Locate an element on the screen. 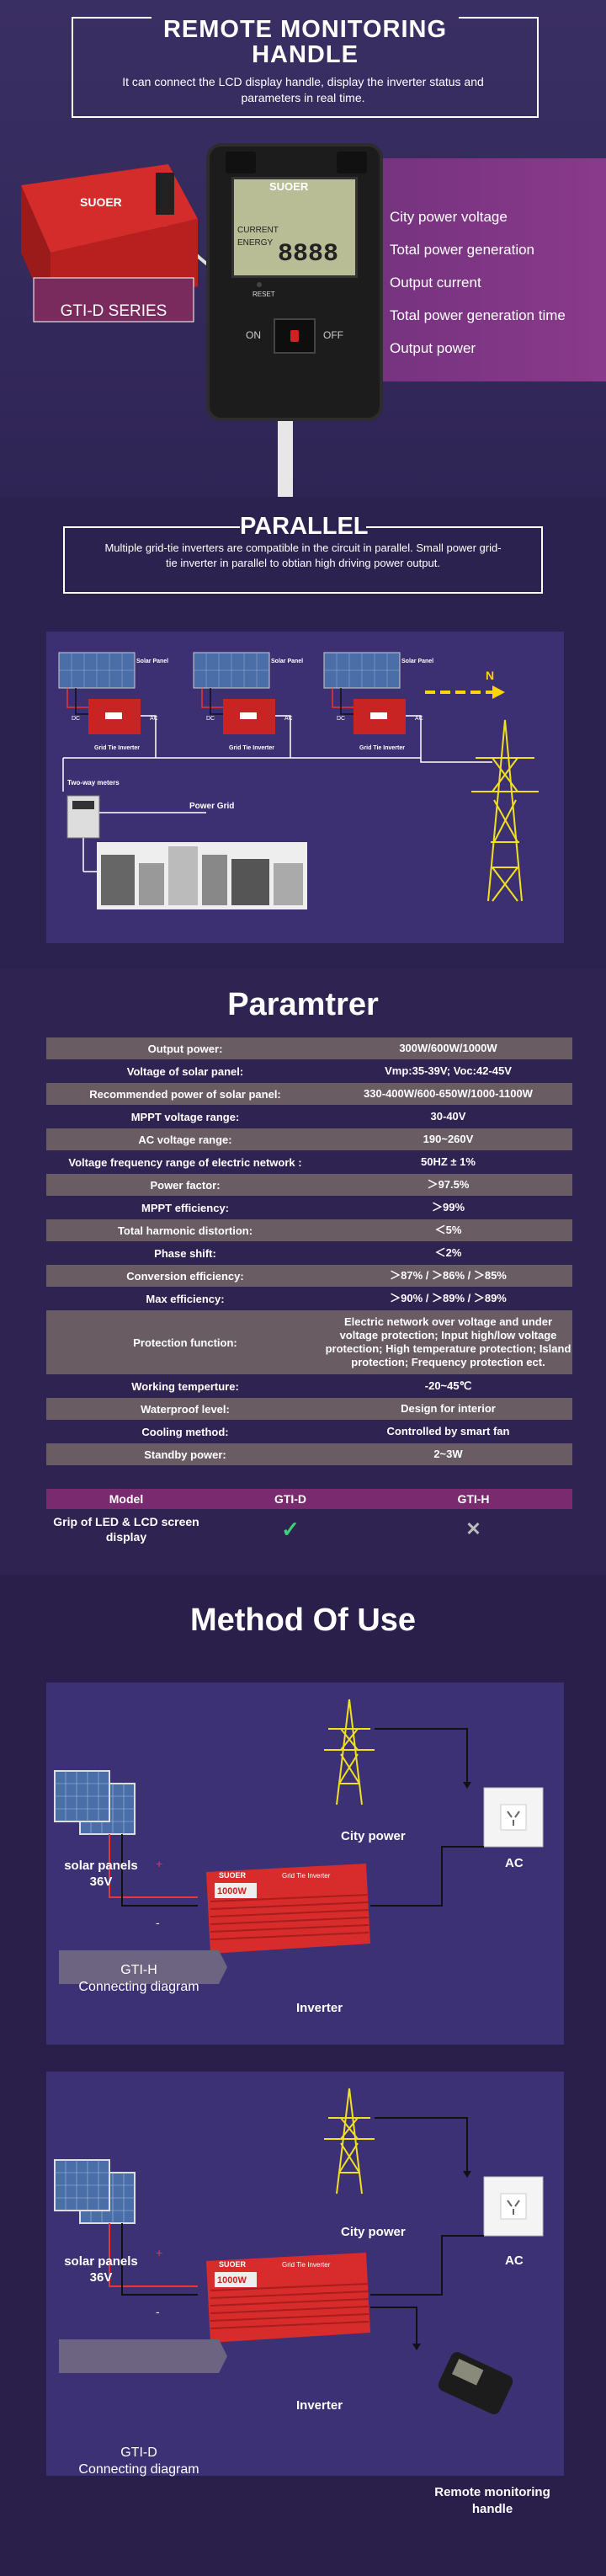 The height and width of the screenshot is (2576, 606). diagram-gti-d-art: 1000W SUOER Grid Tie Inverter + - is located at coordinates (299, 2251).